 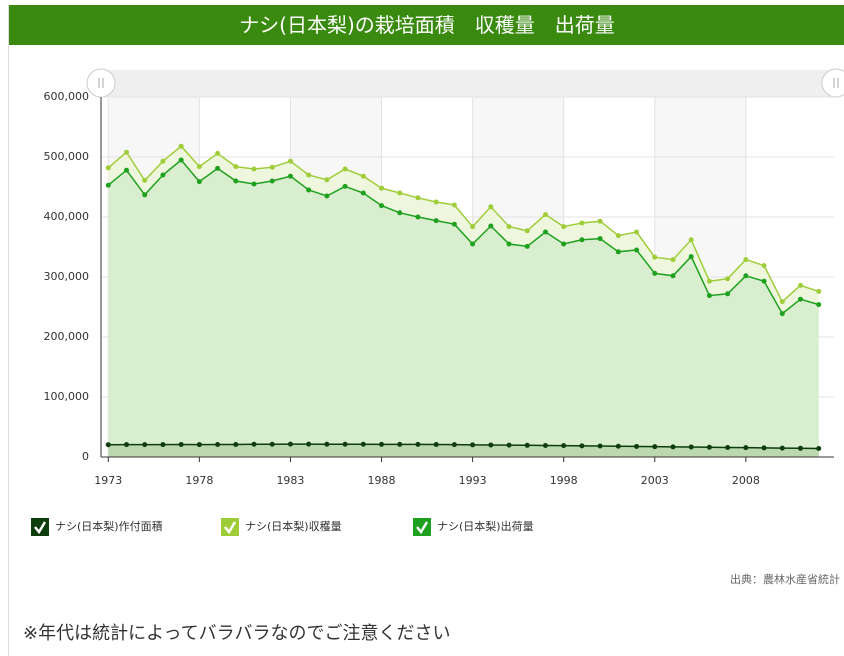 I want to click on legend-label: ナシ(日本梨)収穫量, so click(x=293, y=526).